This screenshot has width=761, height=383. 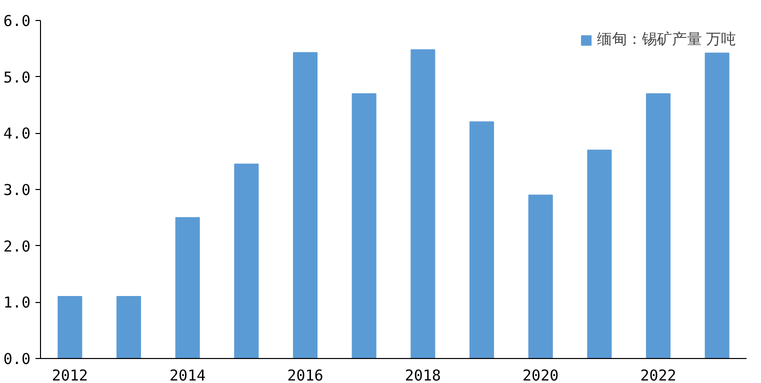 I want to click on y-tick-label: 1.0, so click(x=16, y=303).